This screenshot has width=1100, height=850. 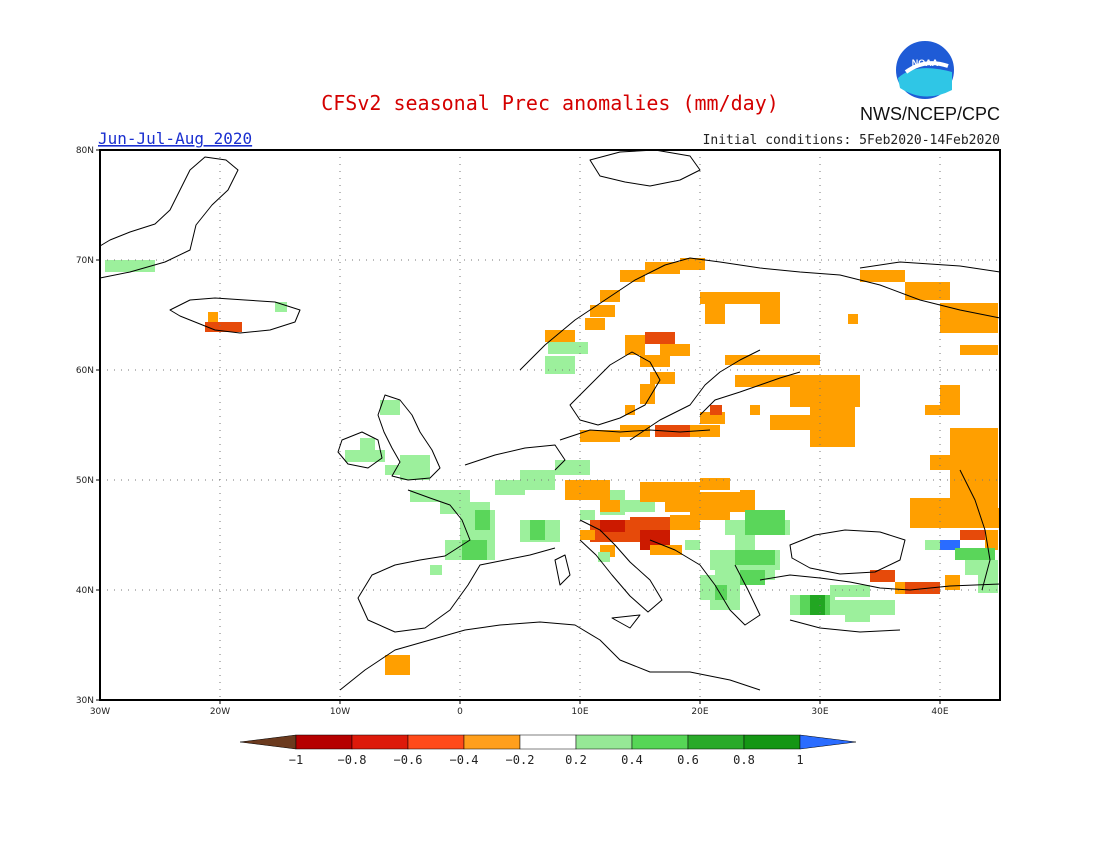 I want to click on black-sea-coast, so click(x=847, y=552).